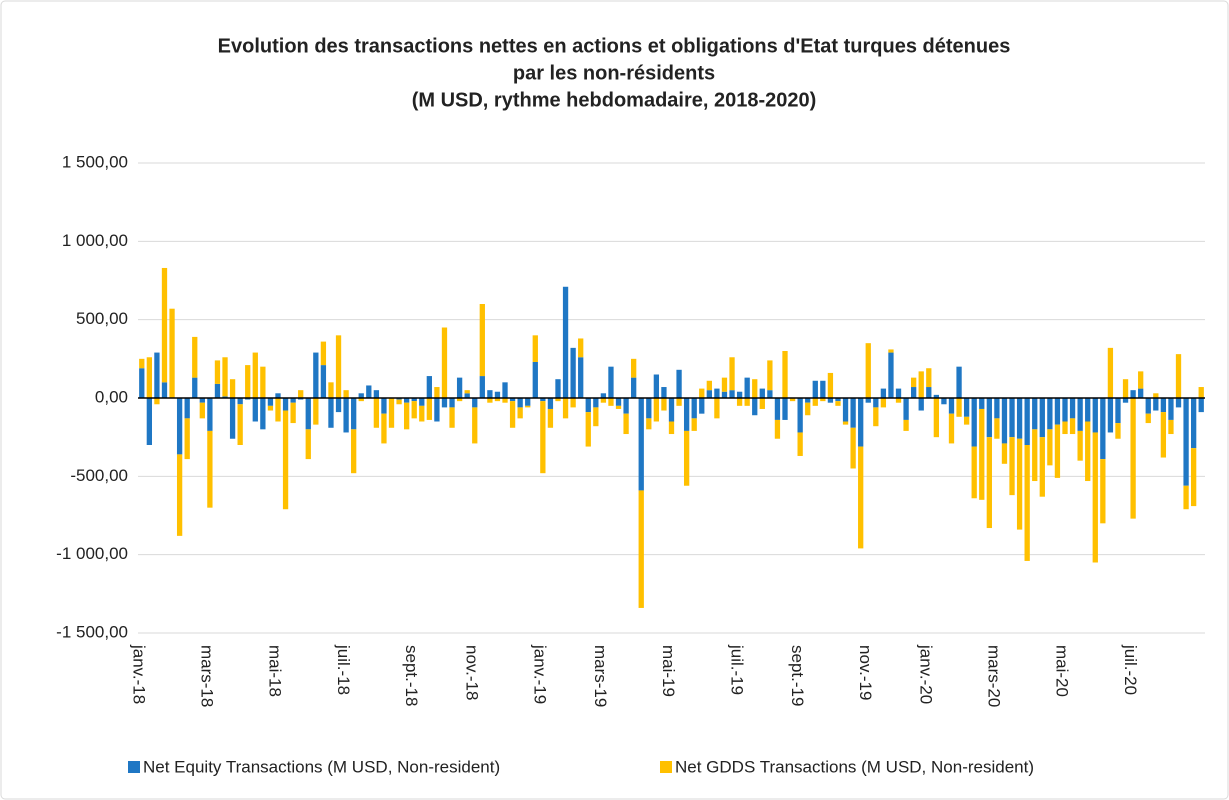 The width and height of the screenshot is (1229, 800). What do you see at coordinates (134, 767) in the screenshot?
I see `legend-swatch` at bounding box center [134, 767].